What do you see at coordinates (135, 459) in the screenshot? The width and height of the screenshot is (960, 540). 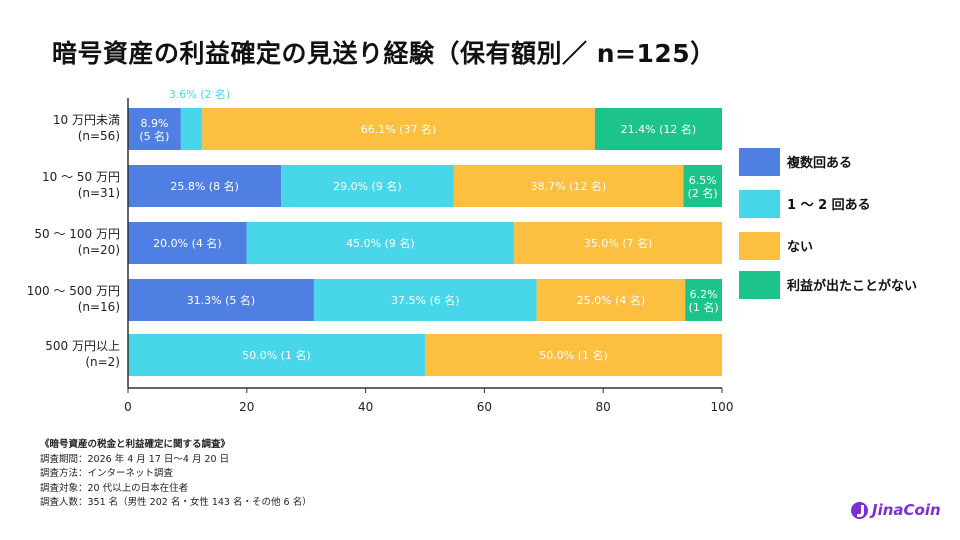 I see `notes-line-period: 調査期間：2026 年 4 月 17 日～4 月 20 日` at bounding box center [135, 459].